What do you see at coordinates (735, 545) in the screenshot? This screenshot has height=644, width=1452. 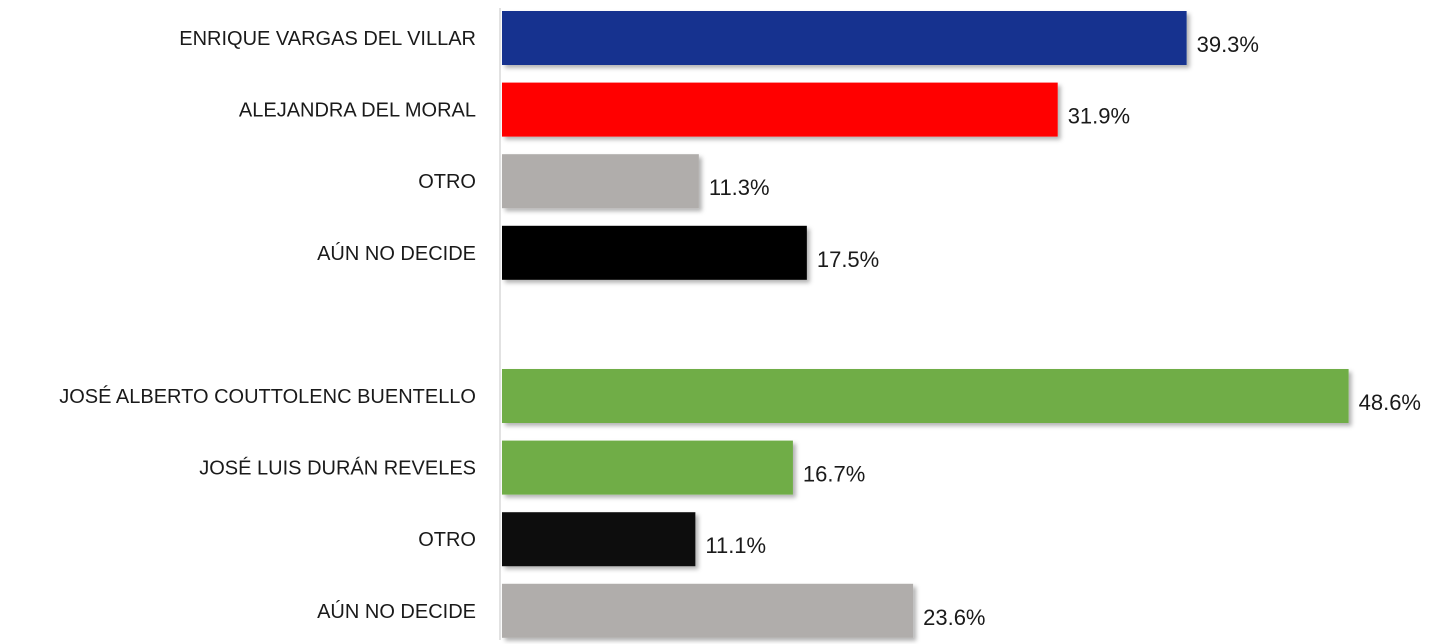 I see `value-label-2-3: 11.1%` at bounding box center [735, 545].